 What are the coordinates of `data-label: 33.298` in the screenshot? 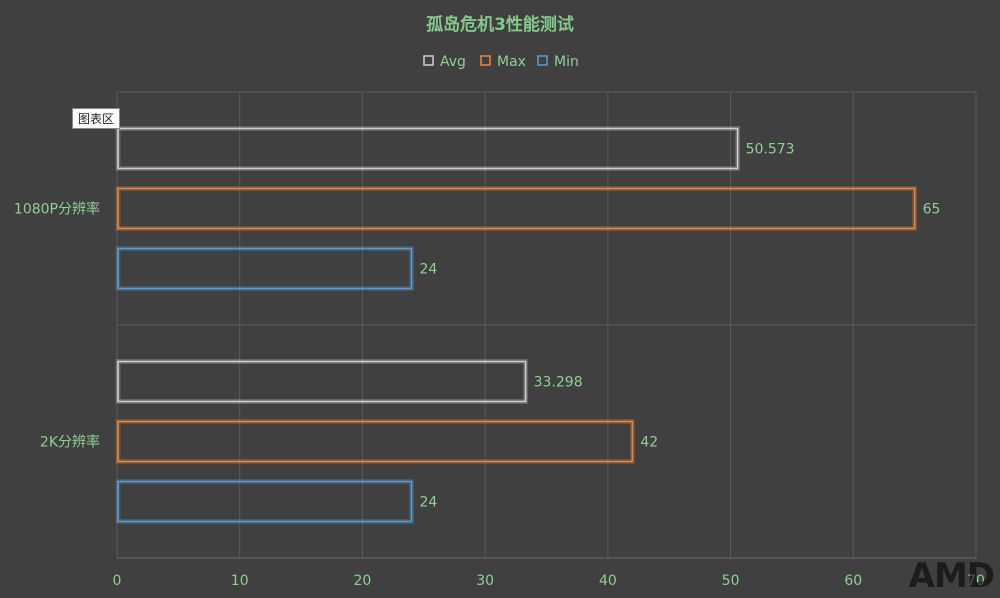 It's located at (558, 383).